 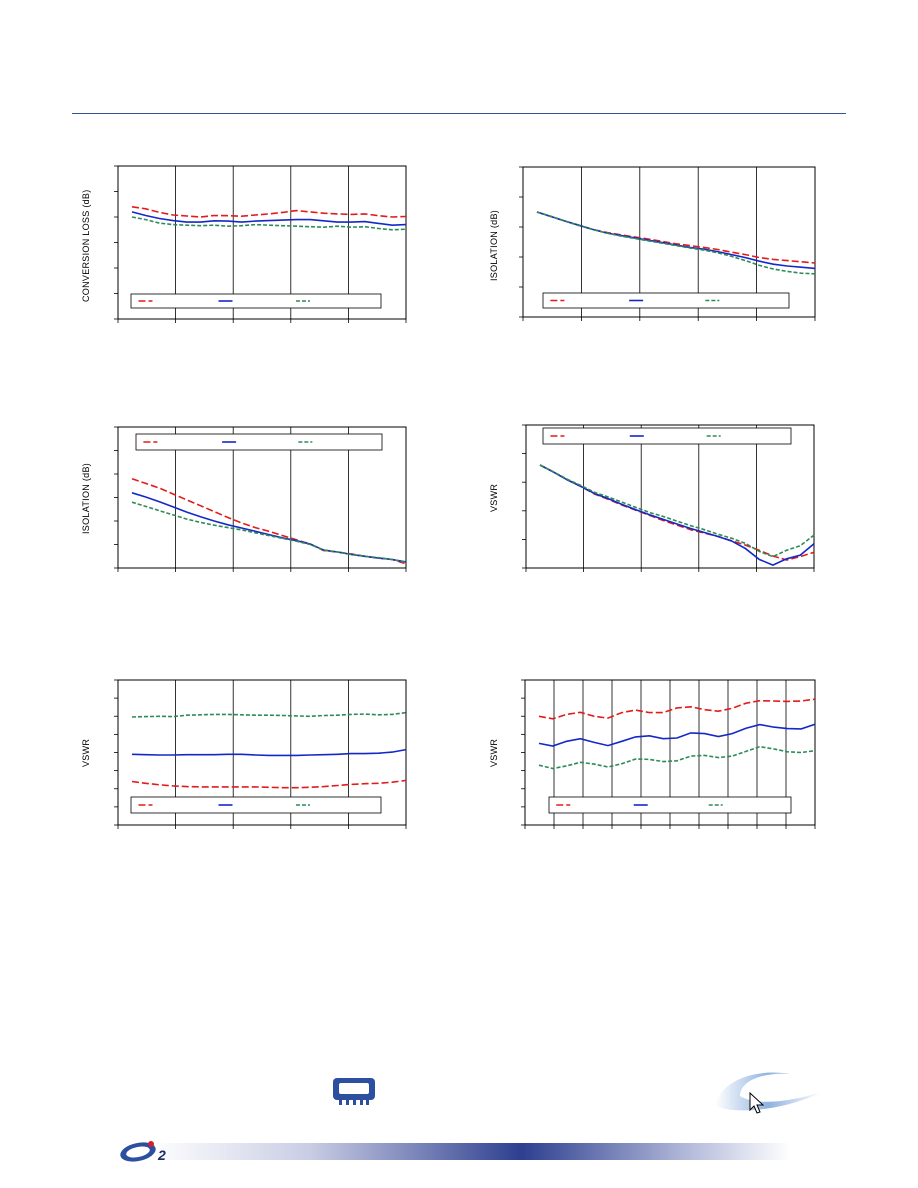 I want to click on chip-package-icon, so click(x=354, y=1091).